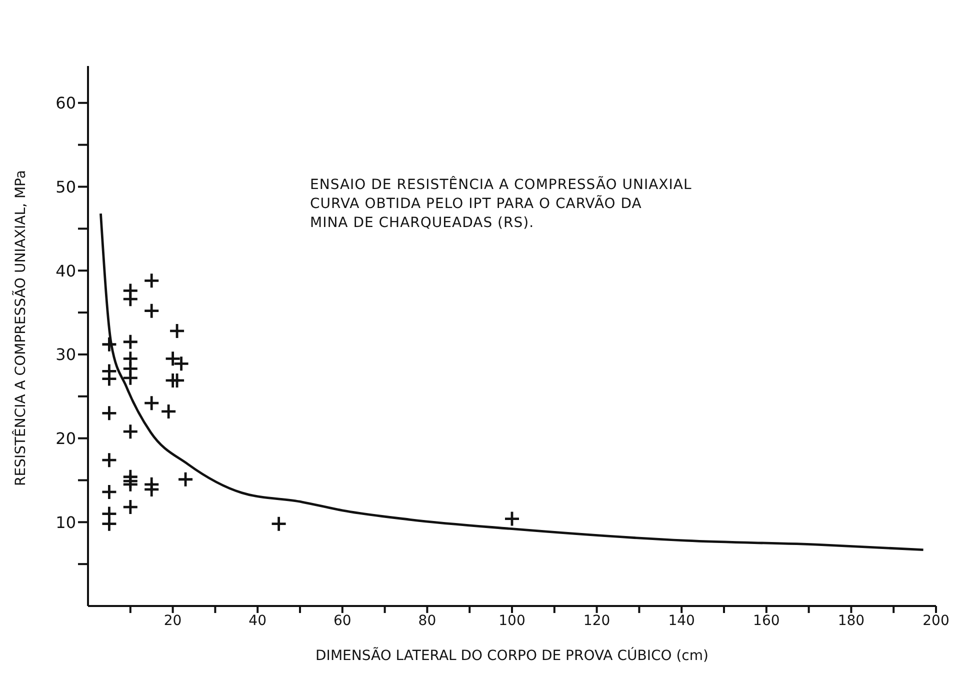  What do you see at coordinates (66, 438) in the screenshot?
I see `y-tick-label: 20` at bounding box center [66, 438].